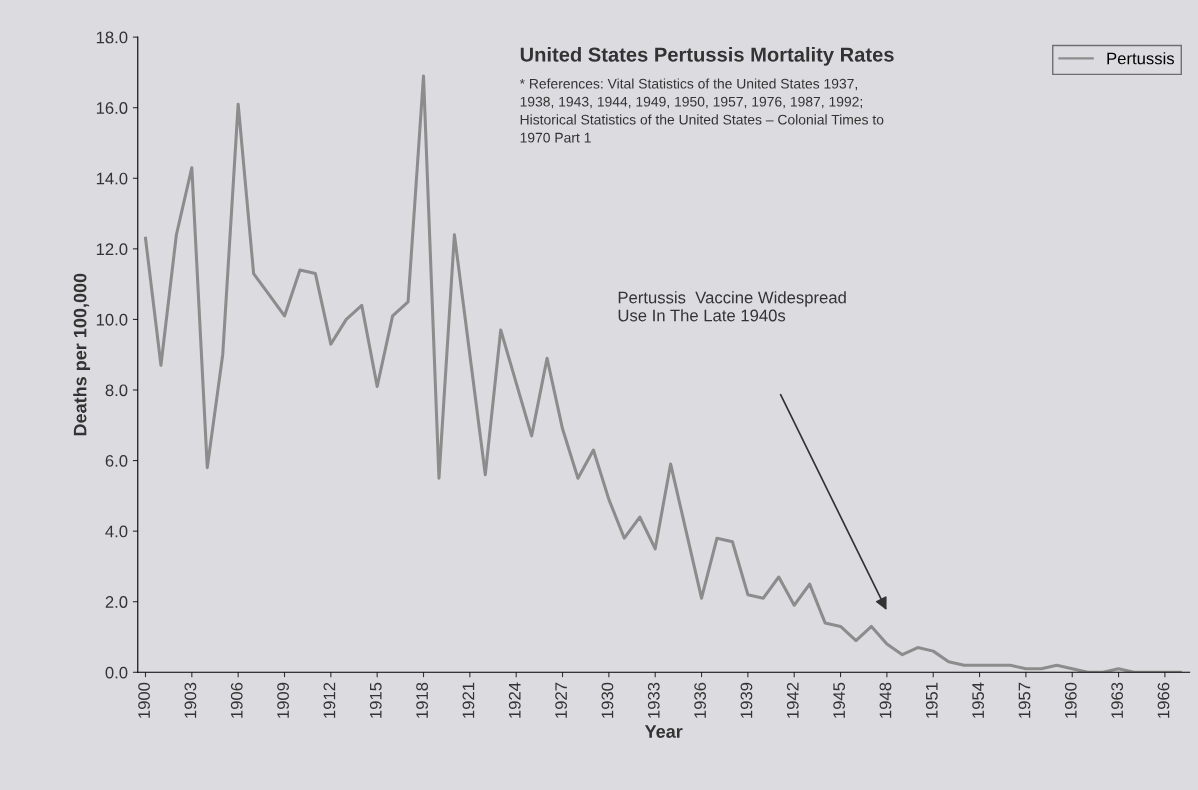  Describe the element at coordinates (112, 319) in the screenshot. I see `y-tick-label: 10.0` at that location.